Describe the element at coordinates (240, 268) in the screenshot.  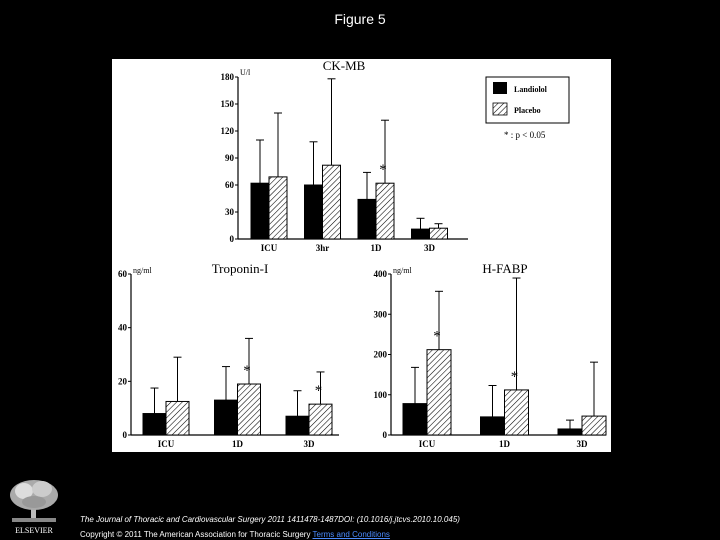
I see `chart1-title: Troponin-I` at that location.